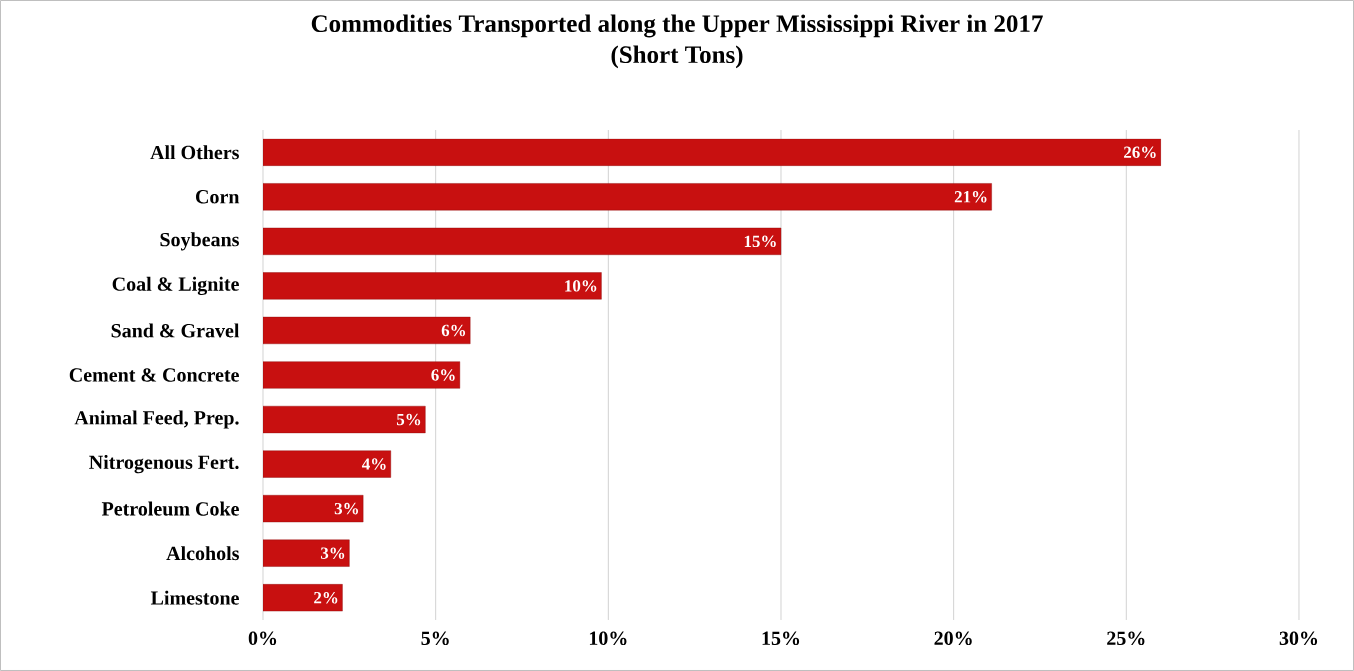 The width and height of the screenshot is (1354, 671). Describe the element at coordinates (581, 286) in the screenshot. I see `data-label: 10%` at that location.